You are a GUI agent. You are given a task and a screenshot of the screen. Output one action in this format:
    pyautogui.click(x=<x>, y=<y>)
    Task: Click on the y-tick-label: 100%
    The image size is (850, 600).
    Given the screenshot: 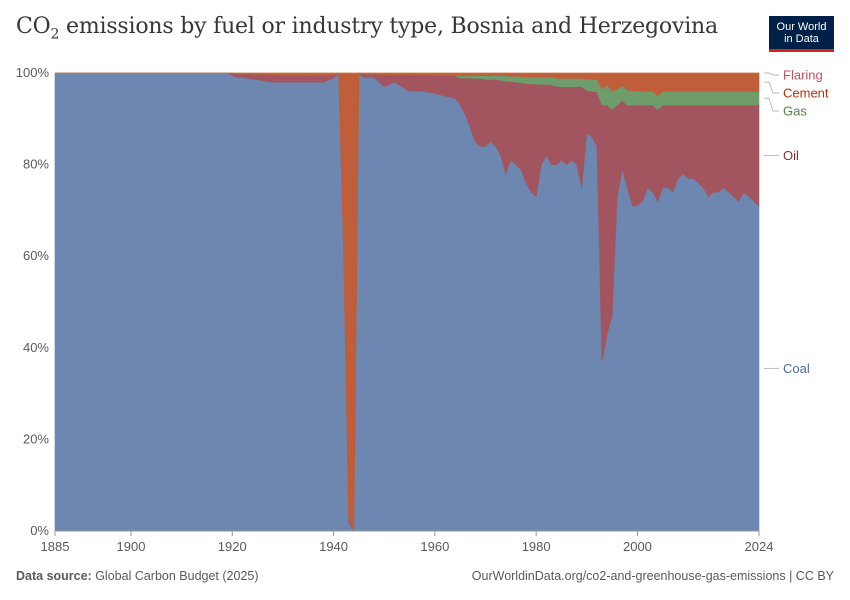 What is the action you would take?
    pyautogui.click(x=33, y=72)
    